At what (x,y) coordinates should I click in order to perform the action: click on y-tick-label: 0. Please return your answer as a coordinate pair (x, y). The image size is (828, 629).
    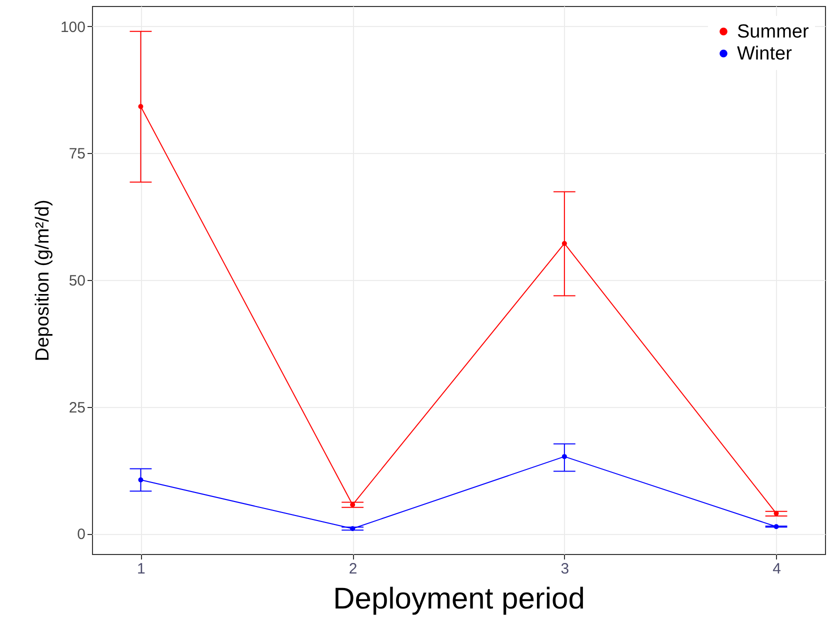
    Looking at the image, I should click on (81, 535).